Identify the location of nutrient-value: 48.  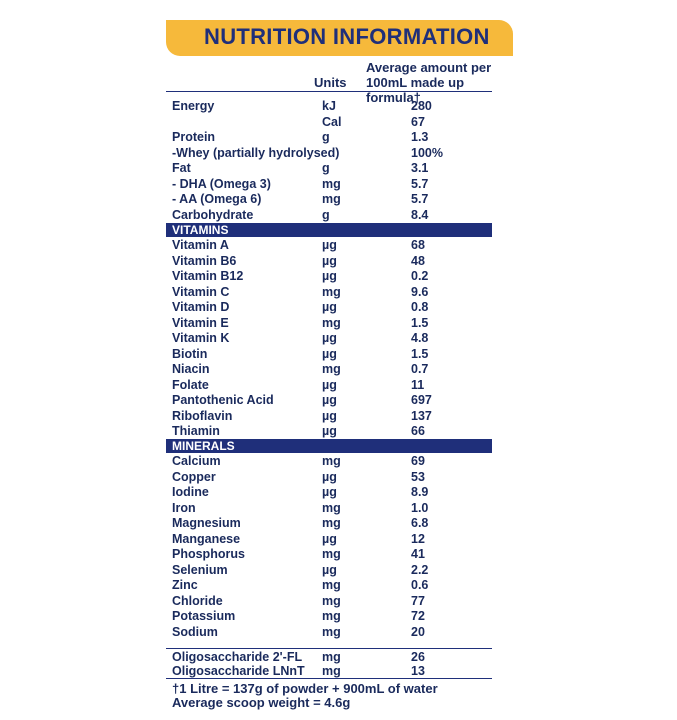
(418, 260).